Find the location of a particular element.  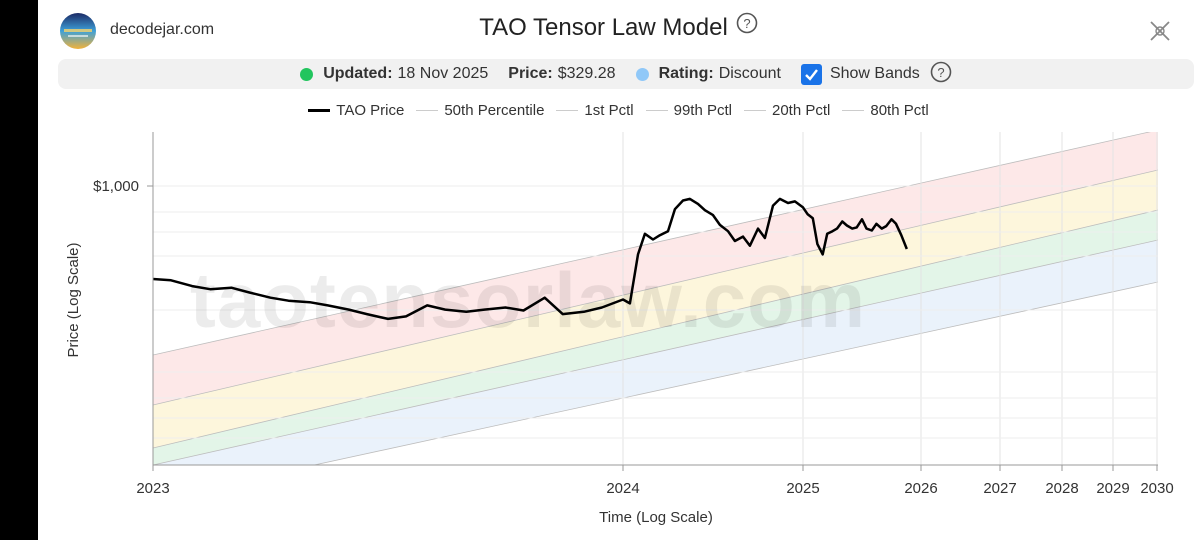

legend-item-50th: 50th Percentile is located at coordinates (480, 110).